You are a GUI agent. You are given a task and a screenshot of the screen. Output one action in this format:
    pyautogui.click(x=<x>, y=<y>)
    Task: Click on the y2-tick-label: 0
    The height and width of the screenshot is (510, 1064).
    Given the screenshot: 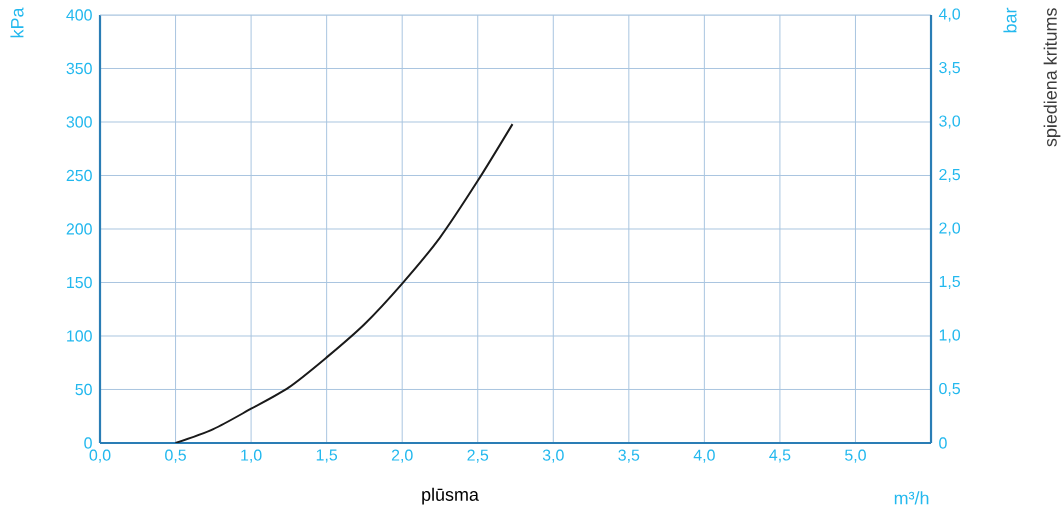 What is the action you would take?
    pyautogui.click(x=943, y=443)
    